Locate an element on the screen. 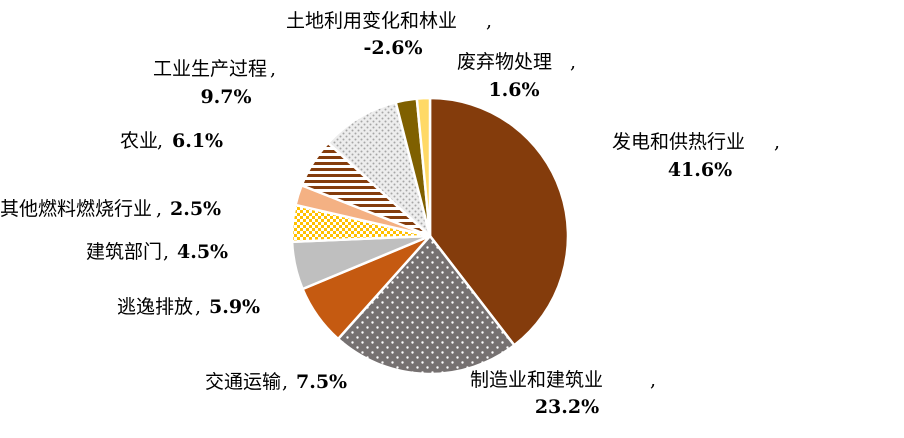  label-landuse-value: -2.6% is located at coordinates (393, 48).